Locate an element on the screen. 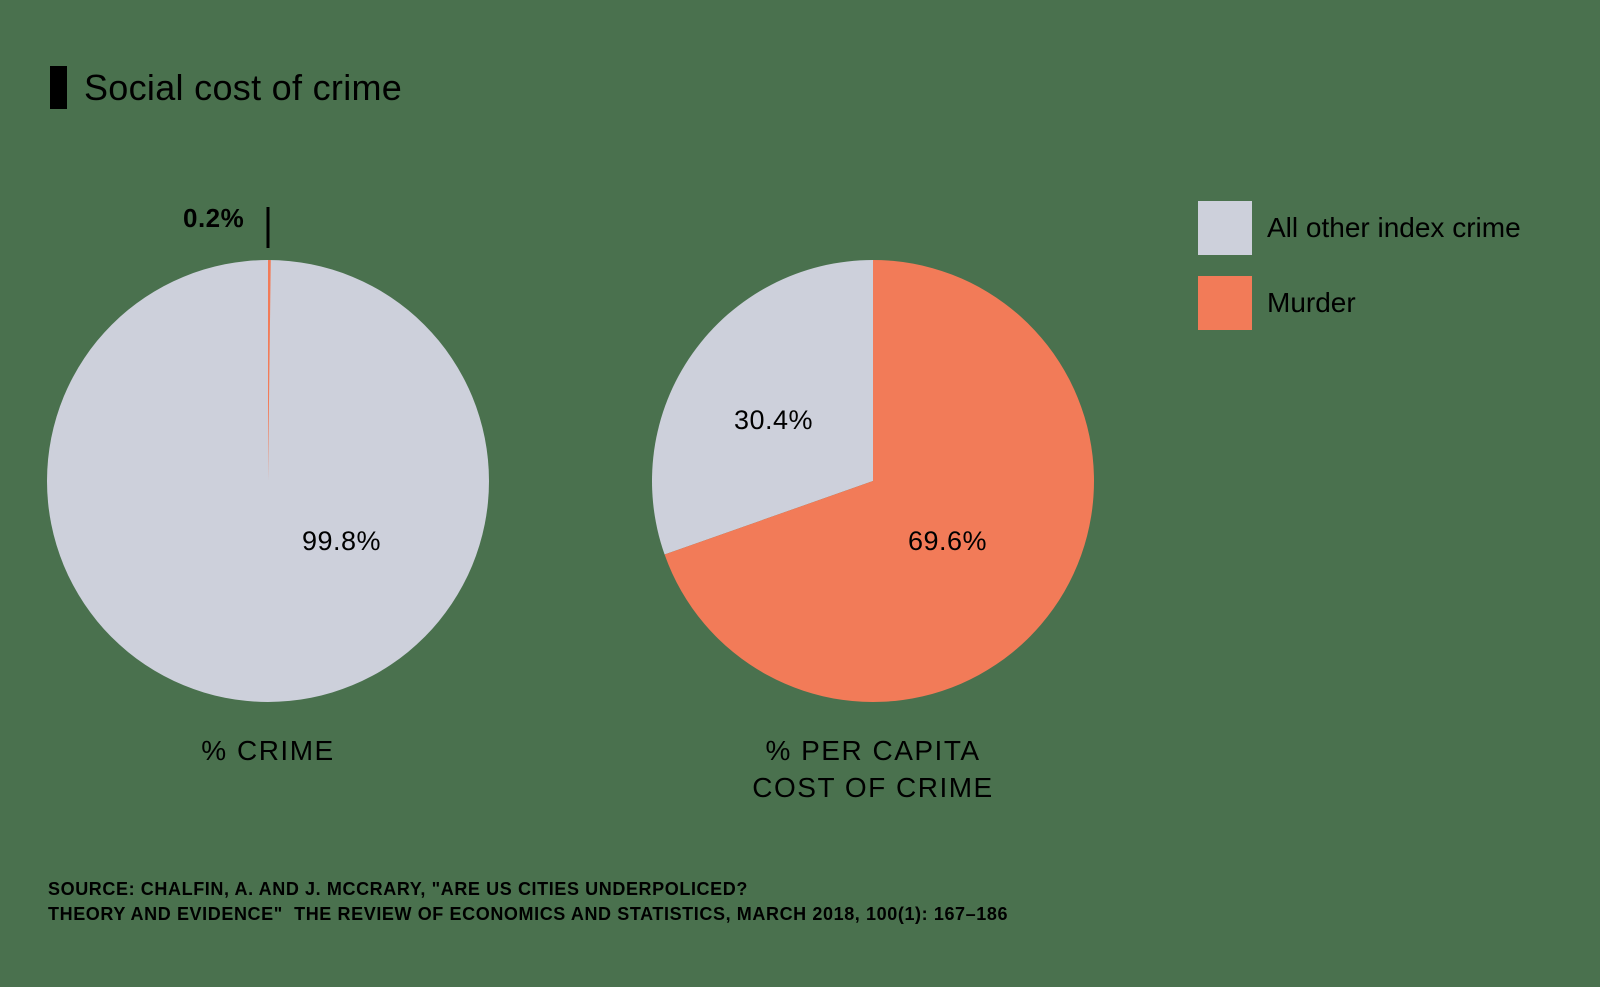 The width and height of the screenshot is (1600, 987). title-accent-bar is located at coordinates (58, 87).